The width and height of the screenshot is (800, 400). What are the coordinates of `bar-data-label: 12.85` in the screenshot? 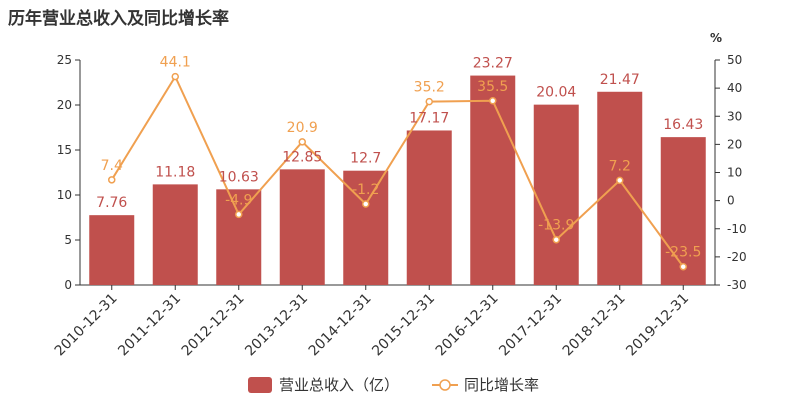 It's located at (302, 157).